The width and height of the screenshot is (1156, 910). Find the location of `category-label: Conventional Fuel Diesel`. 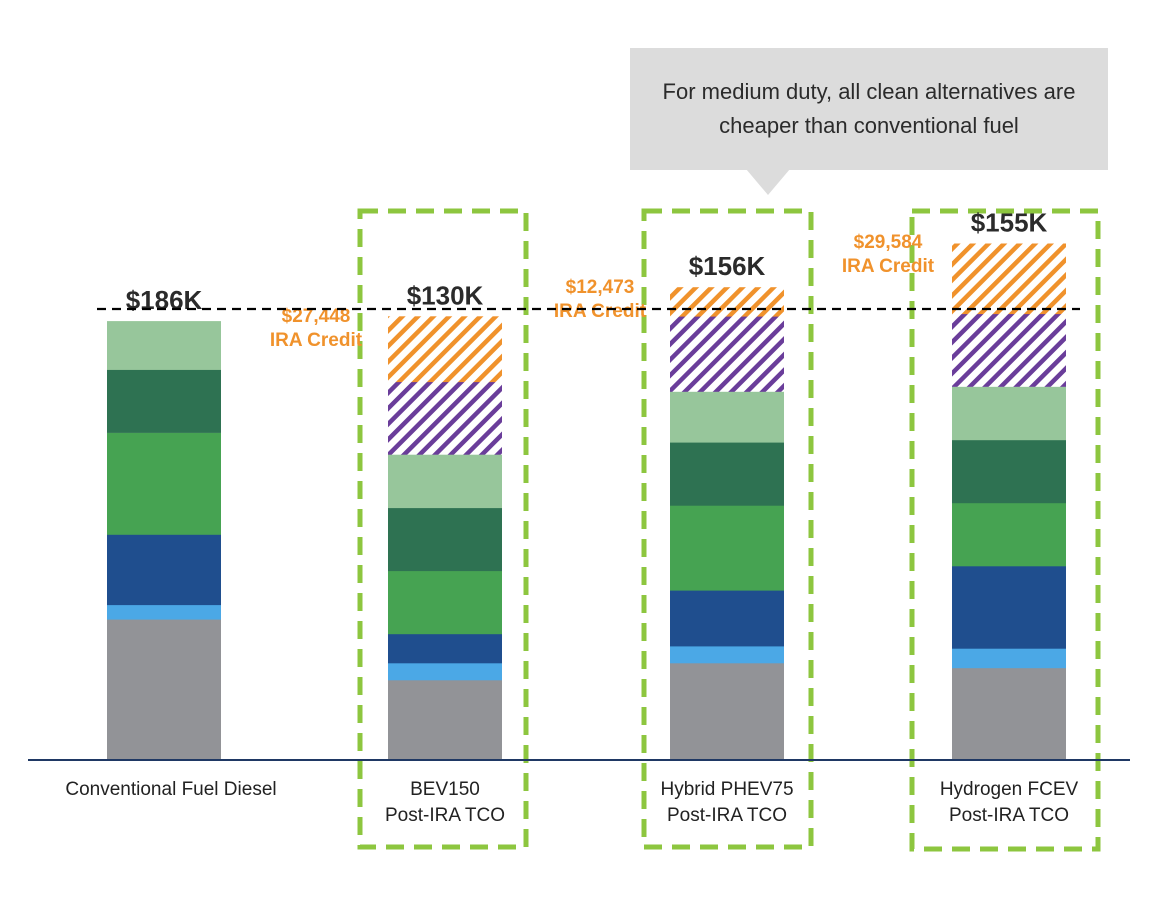

category-label: Conventional Fuel Diesel is located at coordinates (170, 789).